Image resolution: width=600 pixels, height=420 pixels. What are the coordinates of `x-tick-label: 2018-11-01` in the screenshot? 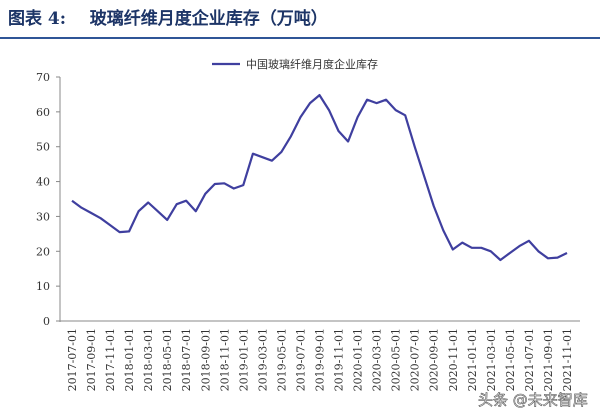 It's located at (224, 359).